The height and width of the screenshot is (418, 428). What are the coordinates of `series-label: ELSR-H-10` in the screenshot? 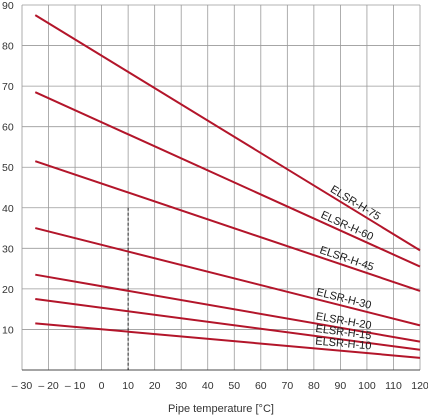 It's located at (343, 343).